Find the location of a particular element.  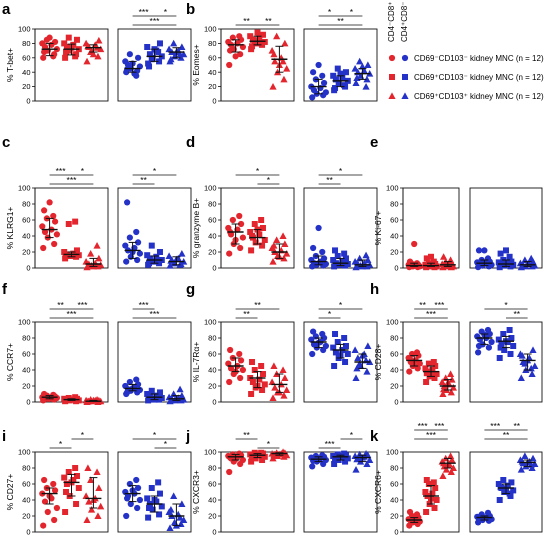

legend-label: CD69⁺CD103⁺ kidney MNC (n = 12) is located at coordinates (479, 96).